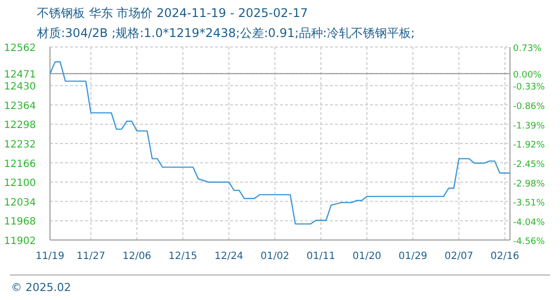 The width and height of the screenshot is (560, 300). Describe the element at coordinates (41, 287) in the screenshot. I see `text: © 2025.02` at that location.